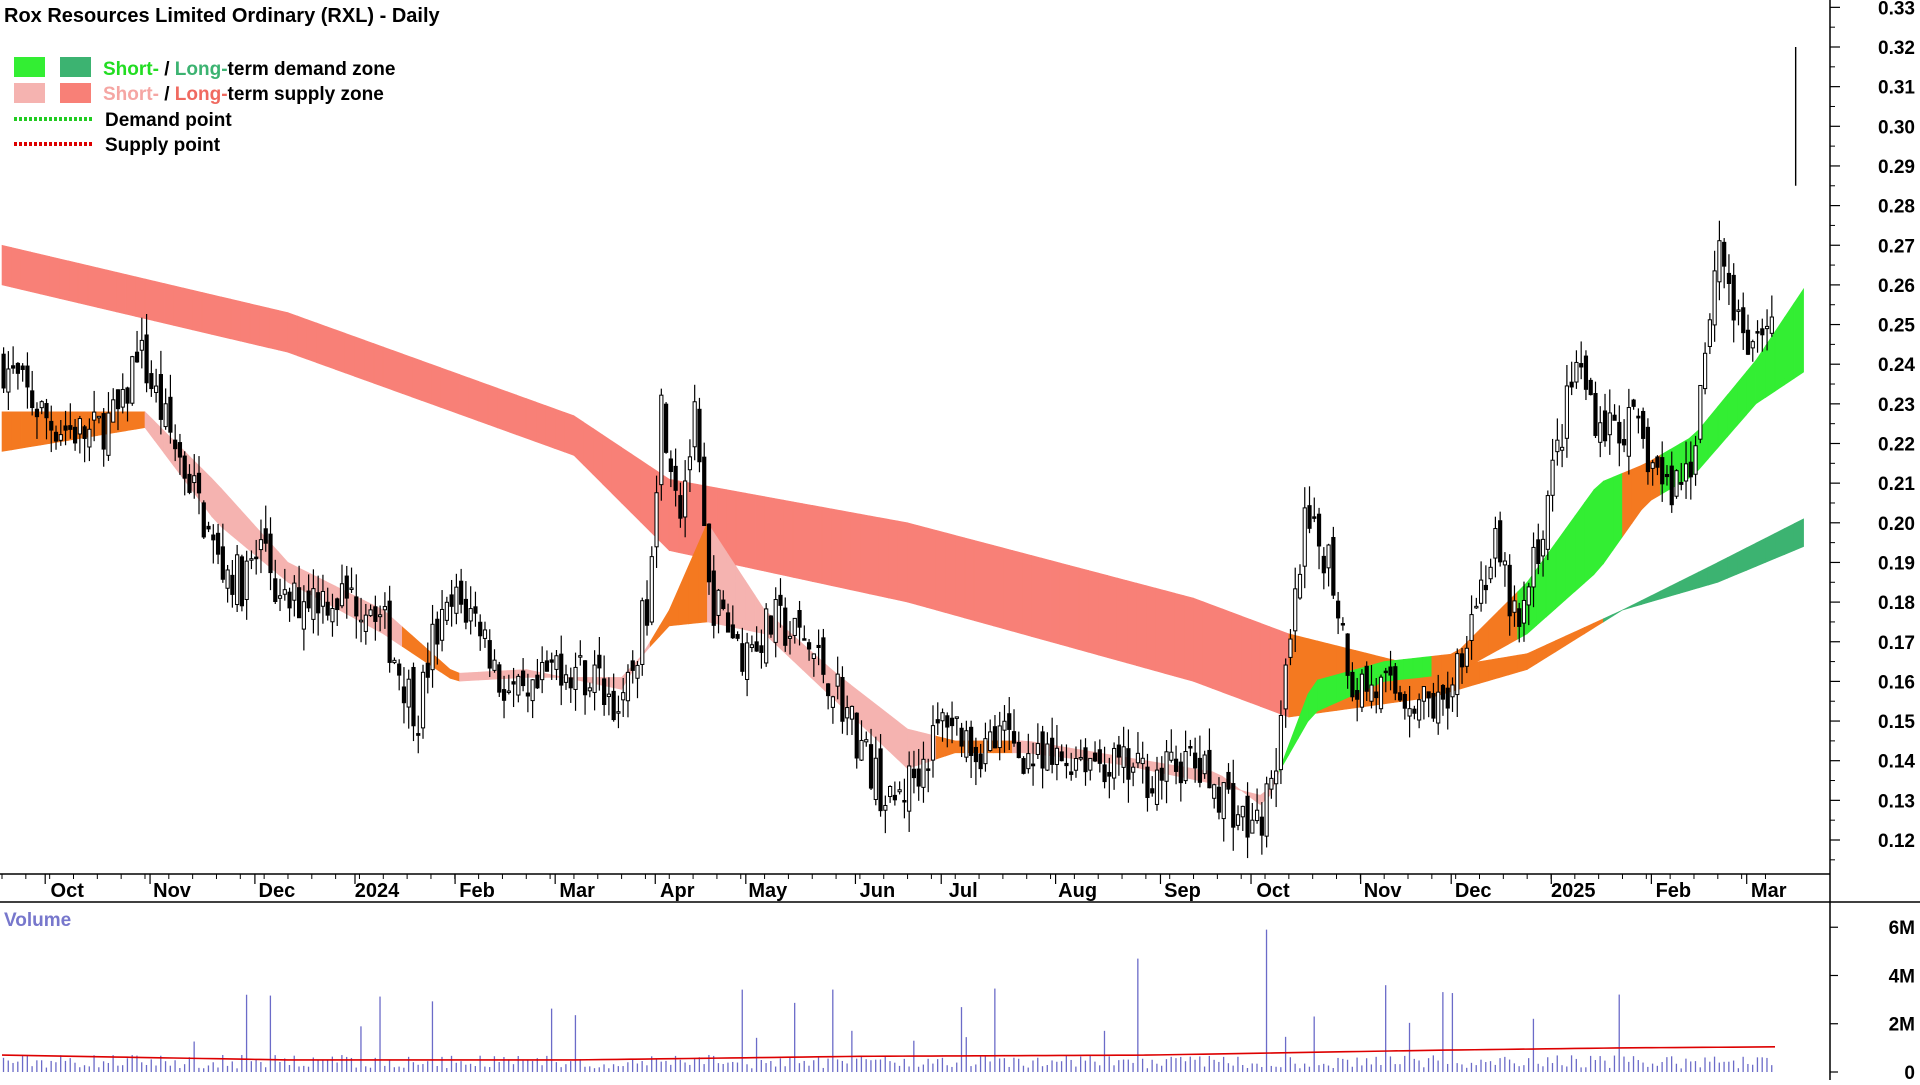 The width and height of the screenshot is (1920, 1085). Describe the element at coordinates (1896, 524) in the screenshot. I see `price-tick-label: 0.20` at that location.